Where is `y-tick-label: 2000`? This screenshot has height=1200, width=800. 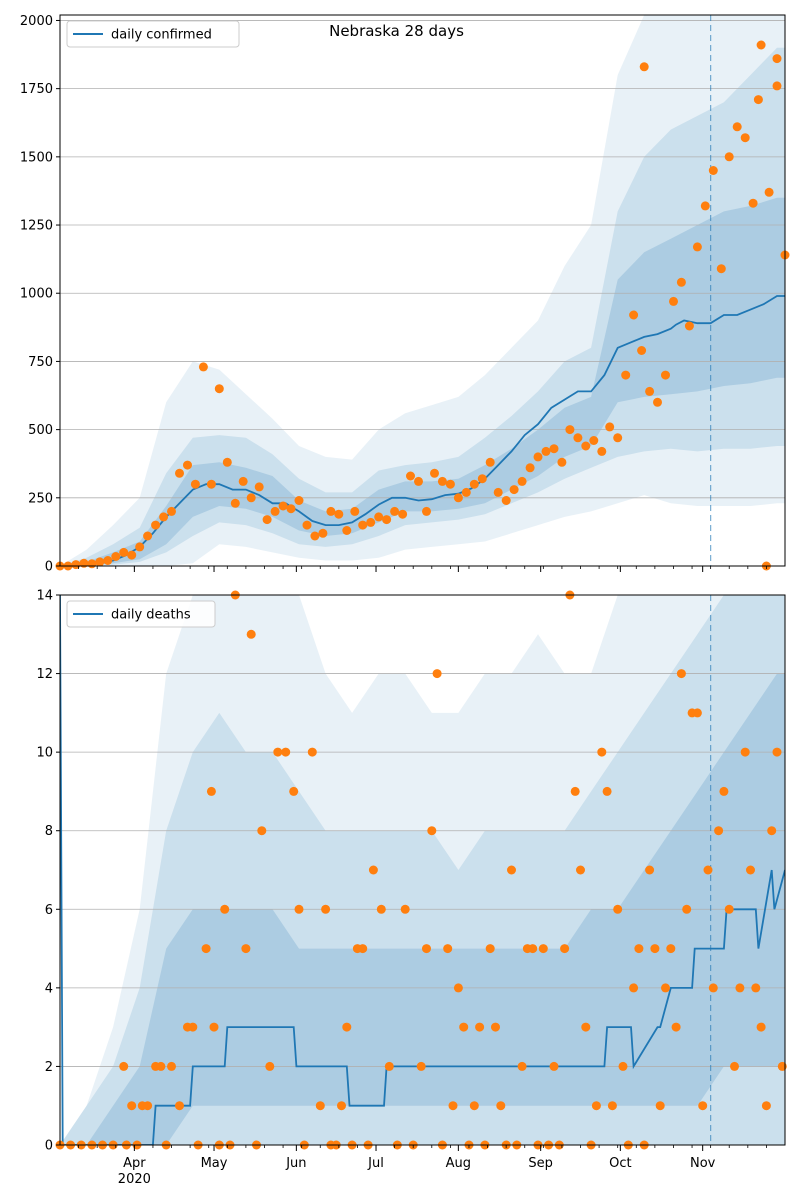
y-tick-label: 2000 is located at coordinates (36, 21).